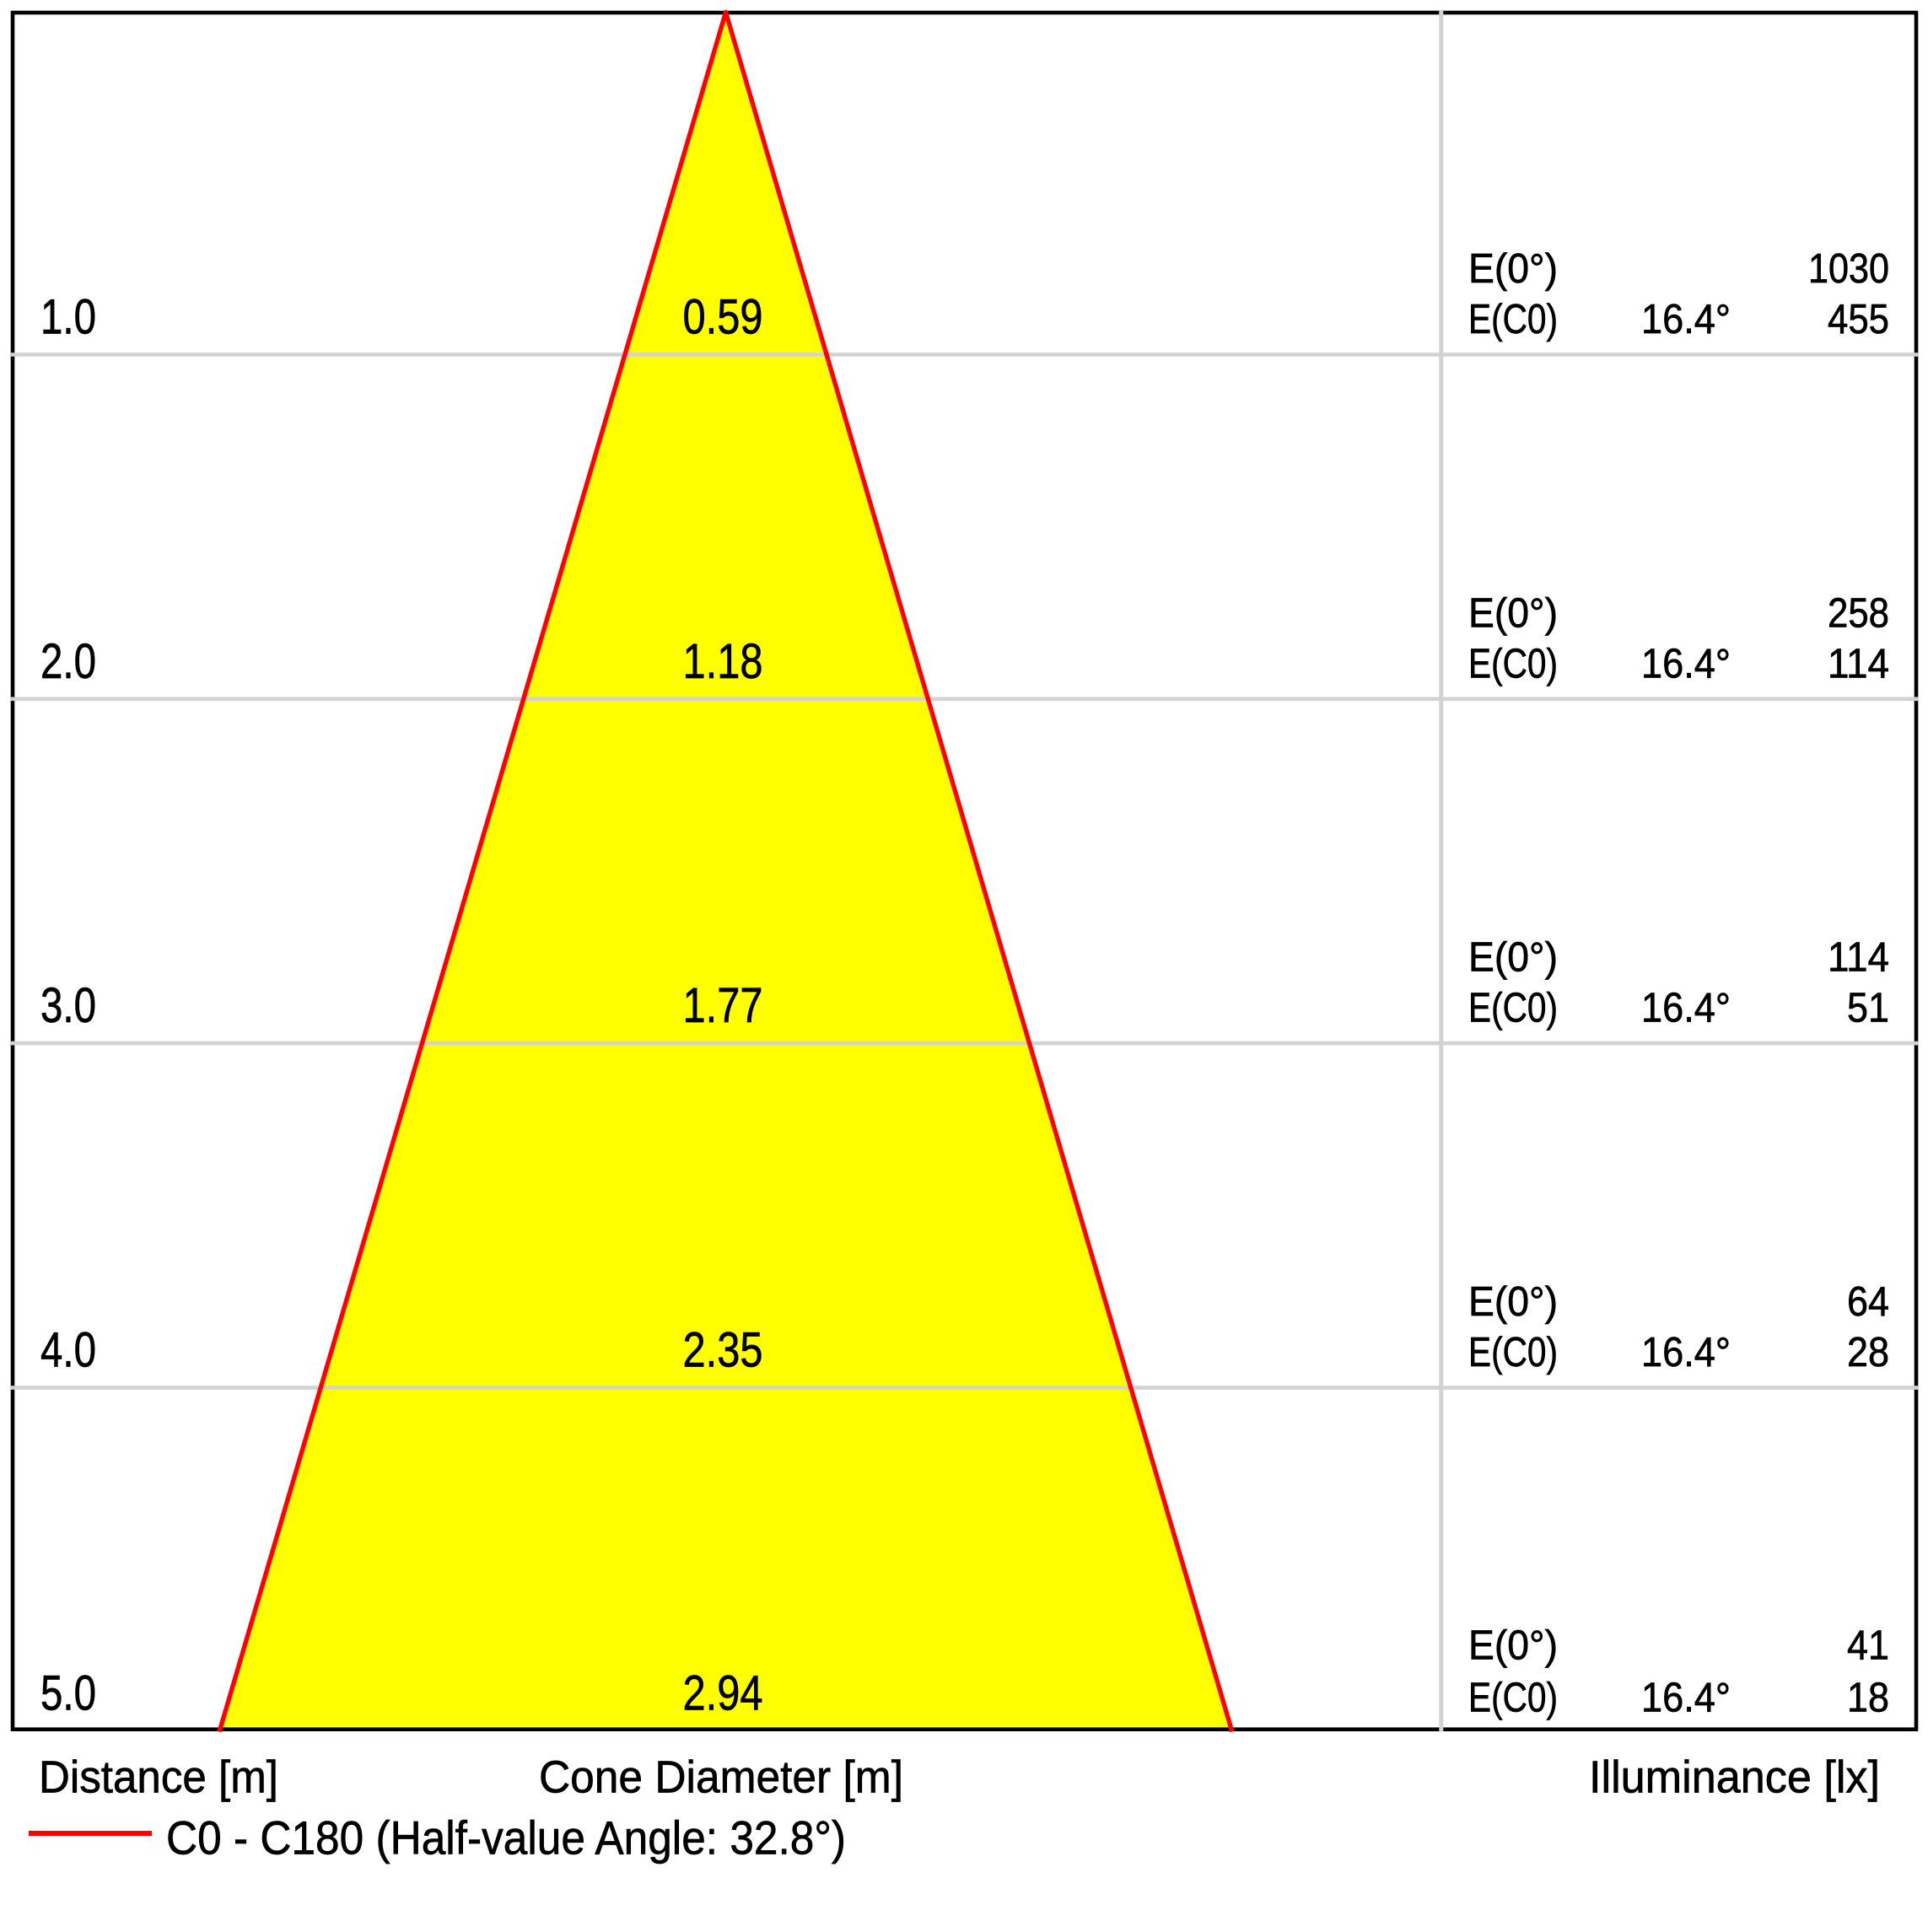 The width and height of the screenshot is (1928, 1932). I want to click on svg-text: 4.0, so click(68, 1350).